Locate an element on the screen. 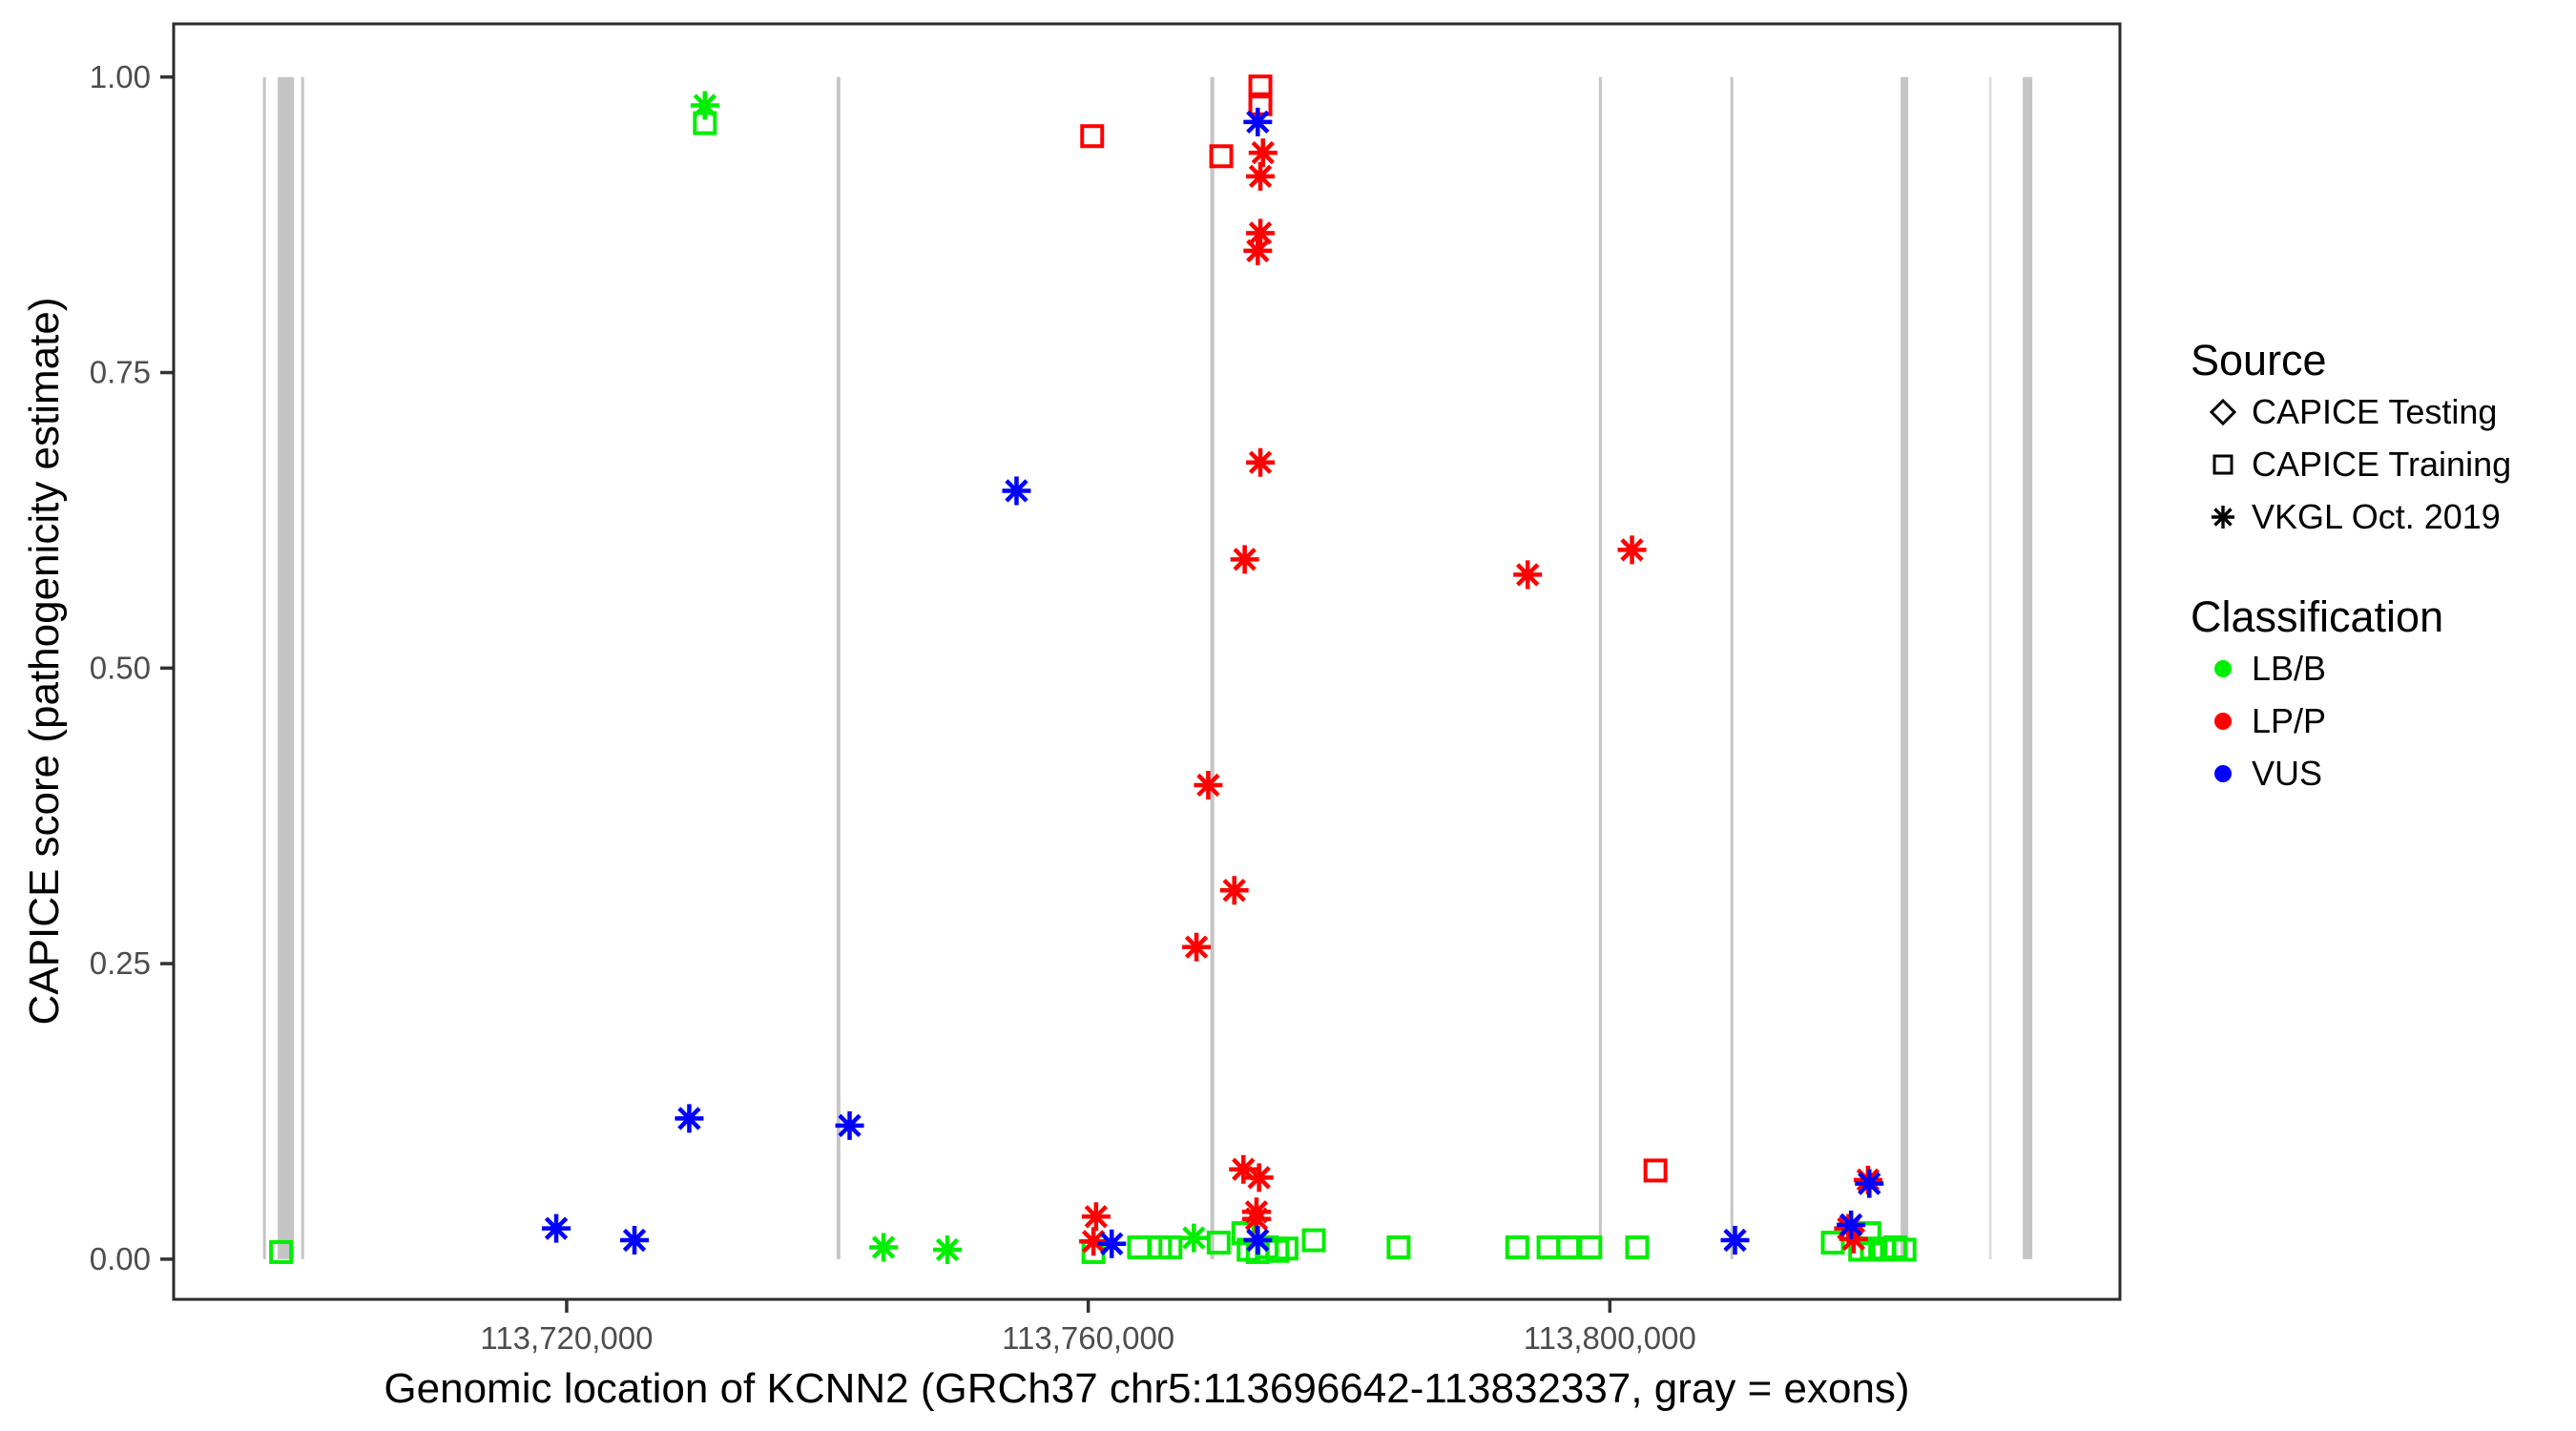 The height and width of the screenshot is (1431, 2576). y-tick-label: 0.75 is located at coordinates (120, 372).